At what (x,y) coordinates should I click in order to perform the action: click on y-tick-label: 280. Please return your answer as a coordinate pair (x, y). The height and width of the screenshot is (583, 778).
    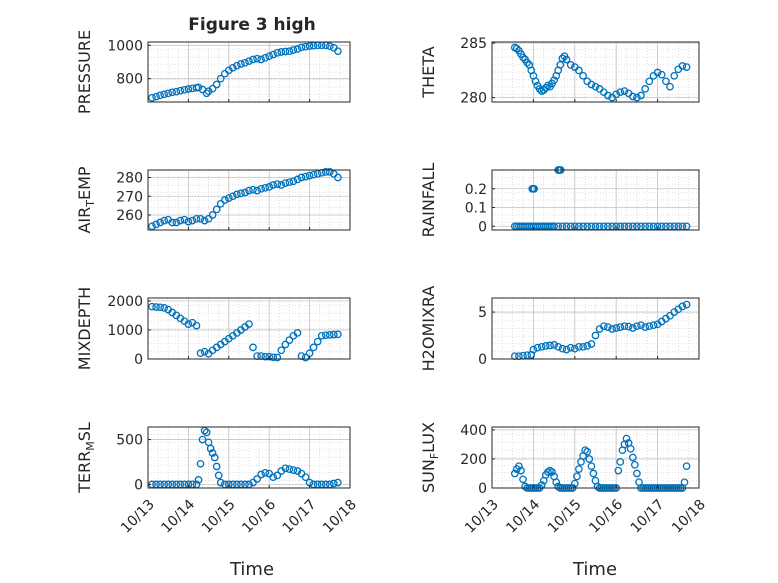
    Looking at the image, I should click on (129, 179).